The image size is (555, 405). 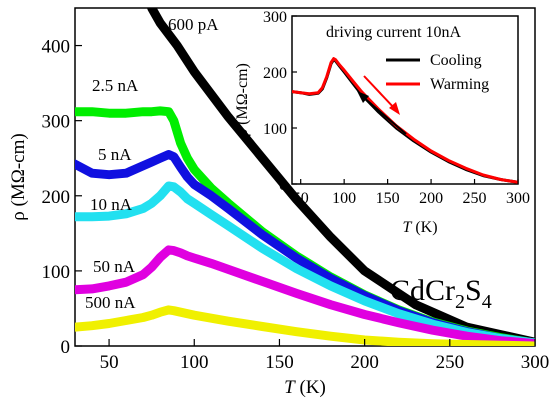 I want to click on inset-series-warming, so click(x=405, y=120).